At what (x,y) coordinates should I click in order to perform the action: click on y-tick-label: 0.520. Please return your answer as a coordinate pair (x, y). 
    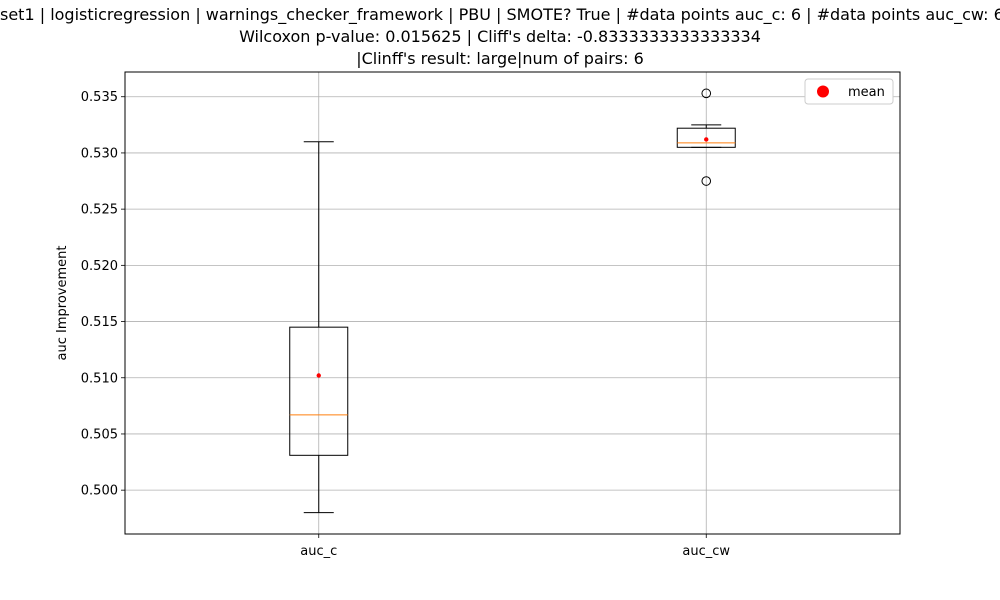
    Looking at the image, I should click on (99, 266).